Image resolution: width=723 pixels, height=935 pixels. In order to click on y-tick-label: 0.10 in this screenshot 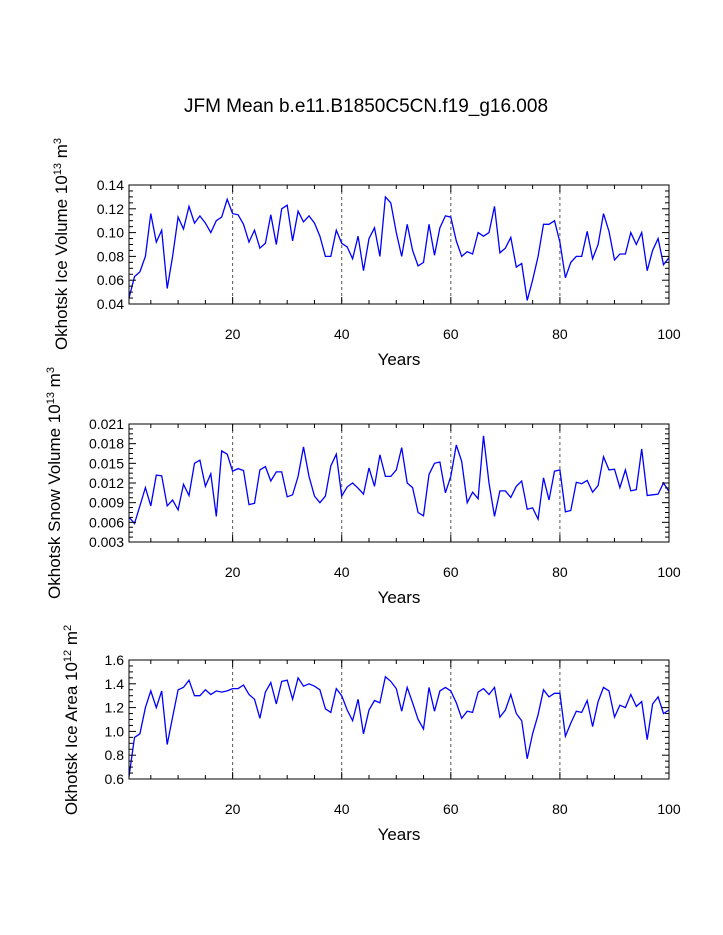, I will do `click(110, 233)`.